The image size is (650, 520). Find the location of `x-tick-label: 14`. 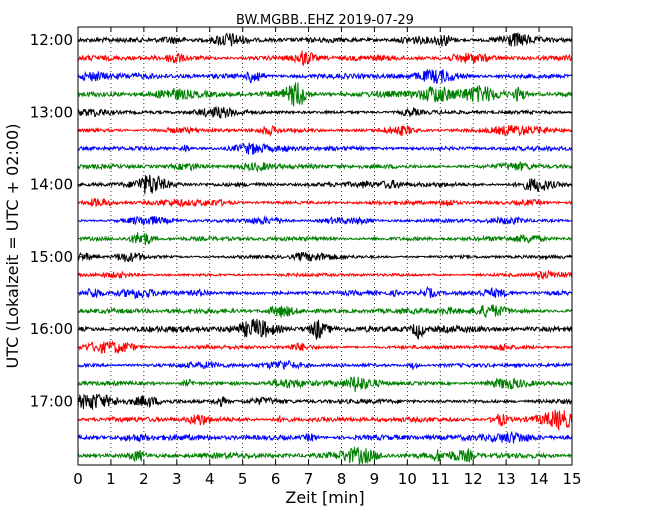

x-tick-label: 14 is located at coordinates (539, 479).